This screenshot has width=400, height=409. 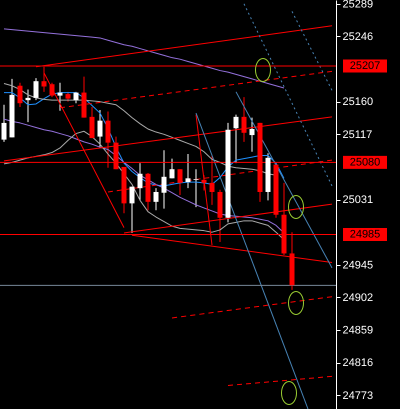 What do you see at coordinates (358, 5) in the screenshot?
I see `y-tick-label: 25289` at bounding box center [358, 5].